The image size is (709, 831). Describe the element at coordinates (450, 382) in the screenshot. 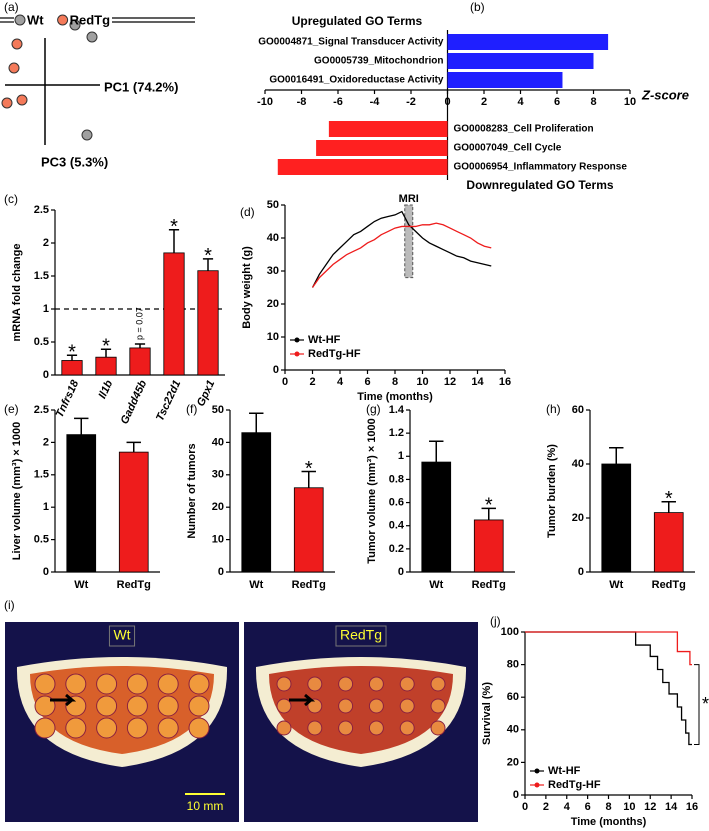

I see `x-tick-label: 12` at that location.